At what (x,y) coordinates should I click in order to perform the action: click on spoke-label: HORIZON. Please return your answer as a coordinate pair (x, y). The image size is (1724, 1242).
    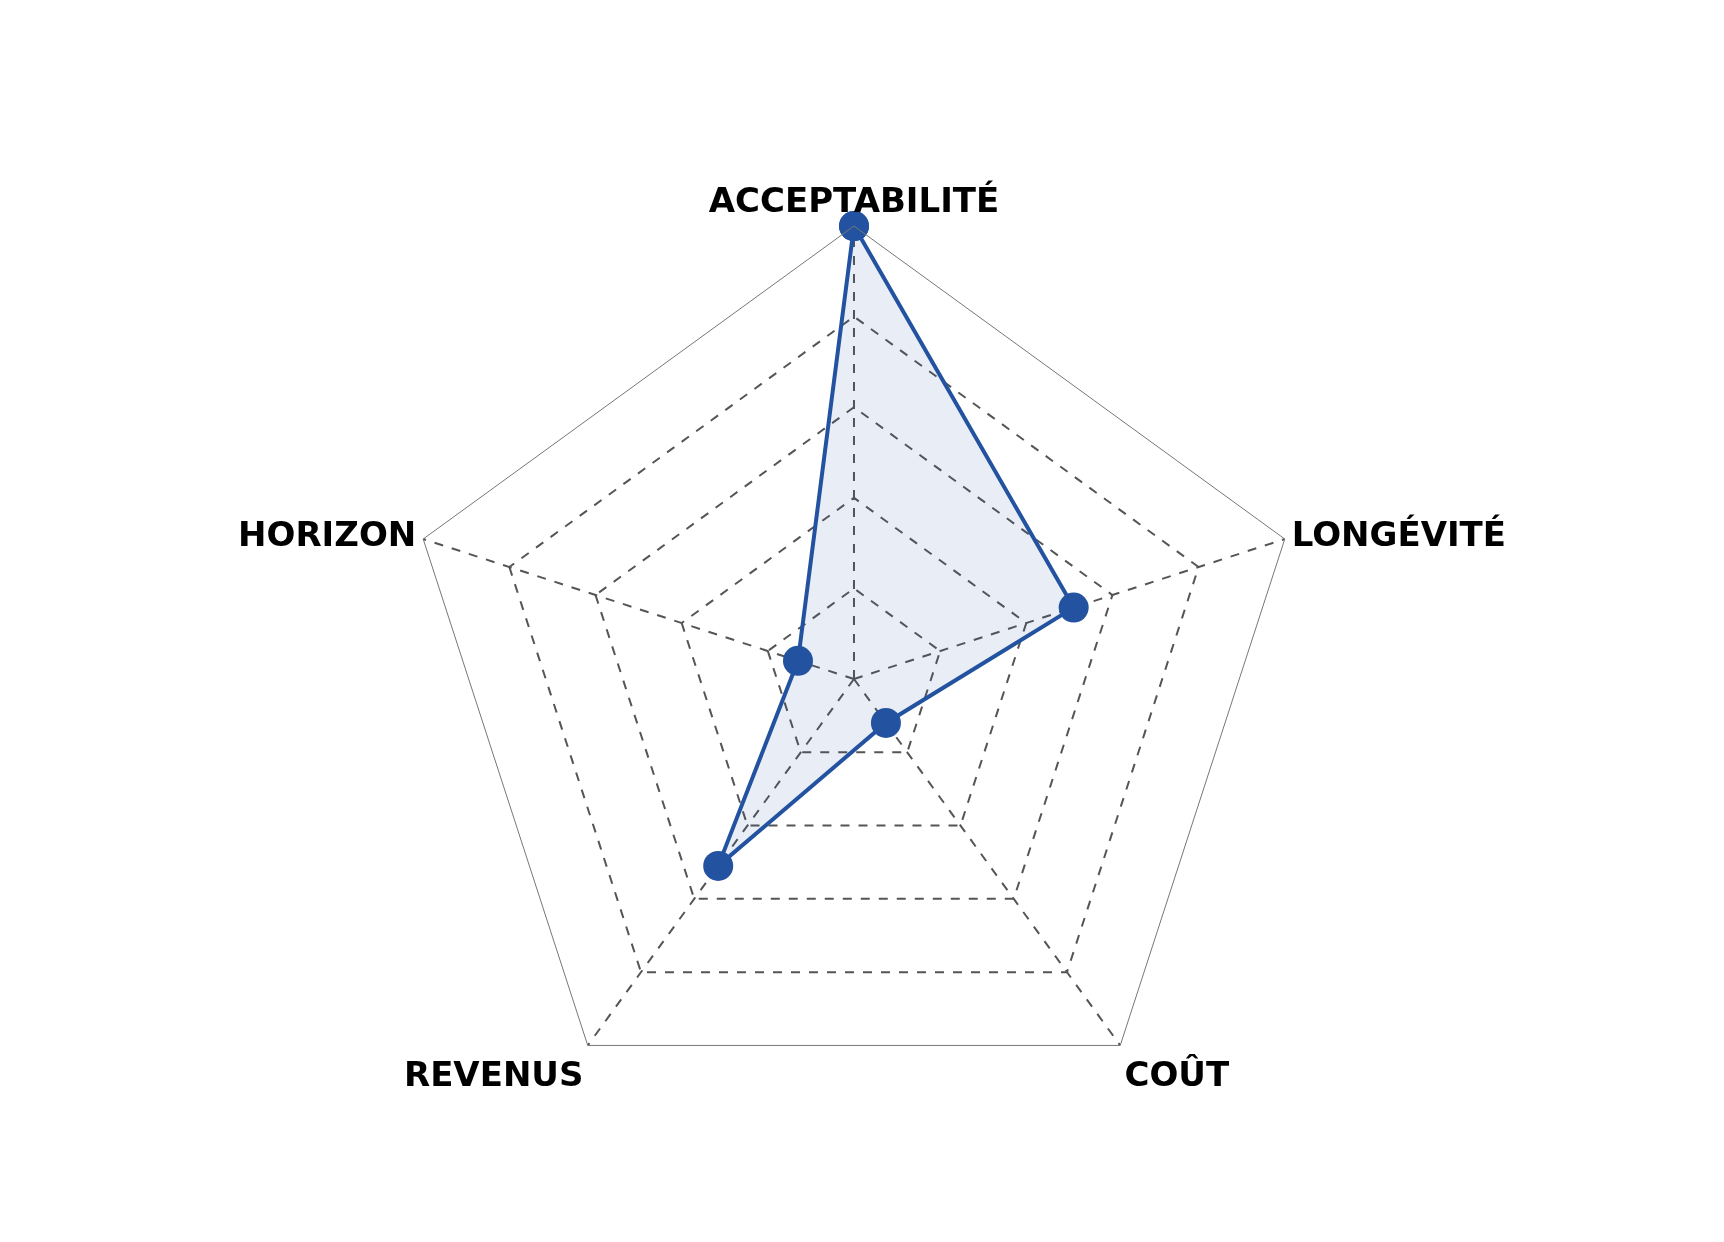
    Looking at the image, I should click on (327, 533).